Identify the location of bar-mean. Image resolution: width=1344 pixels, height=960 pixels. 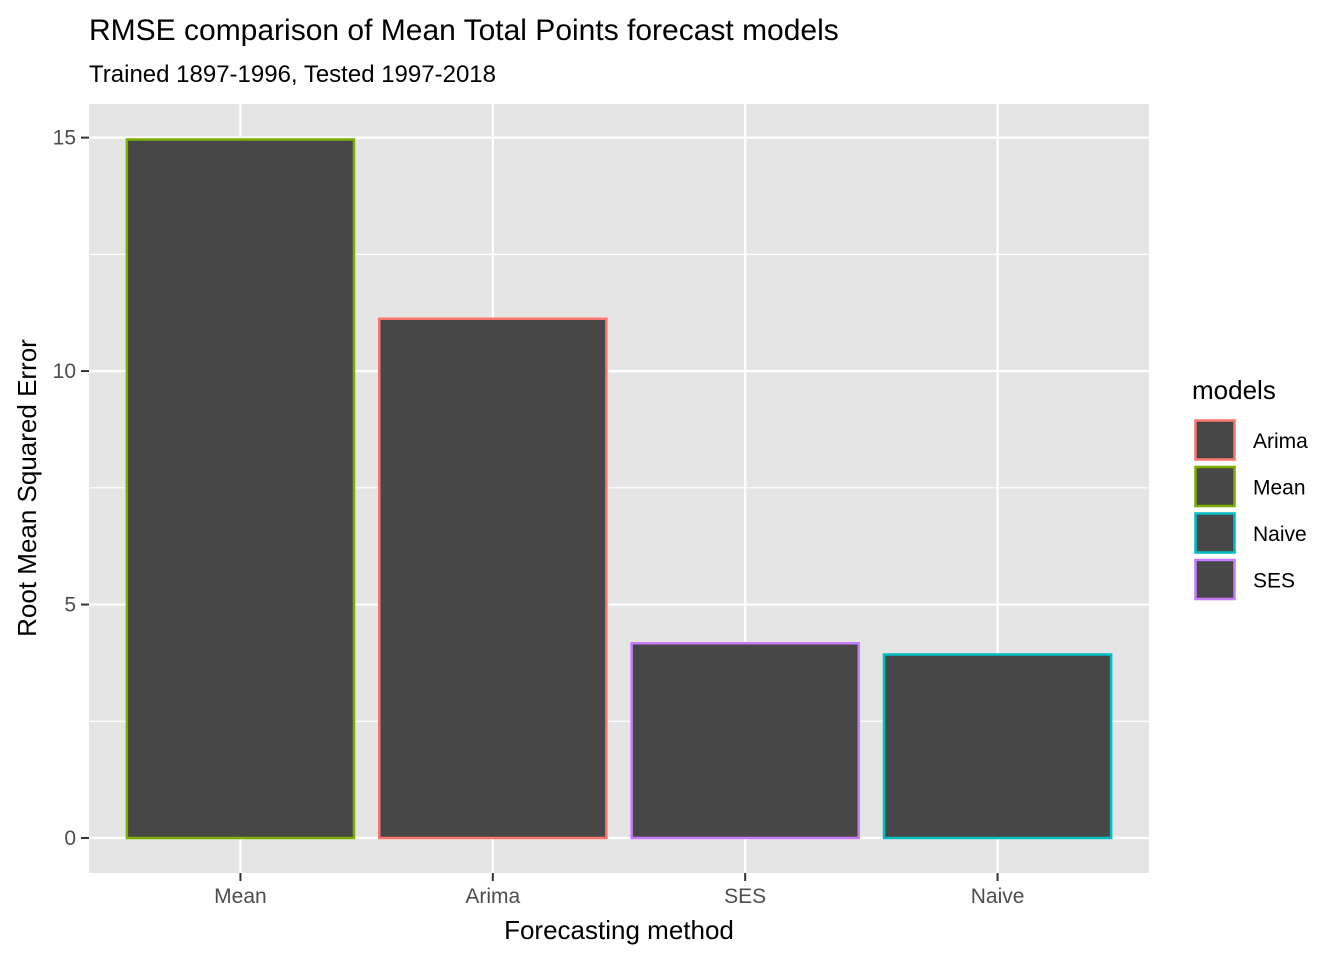
(240, 489).